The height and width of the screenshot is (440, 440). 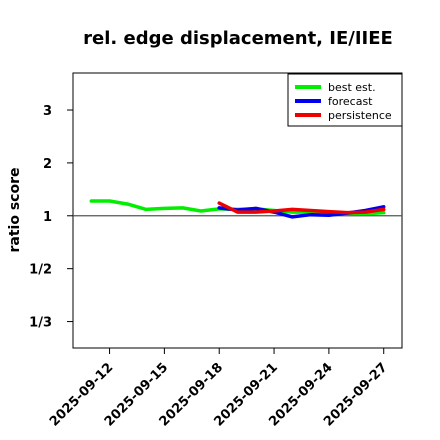 I want to click on y-axis-label: ratio score, so click(x=15, y=210).